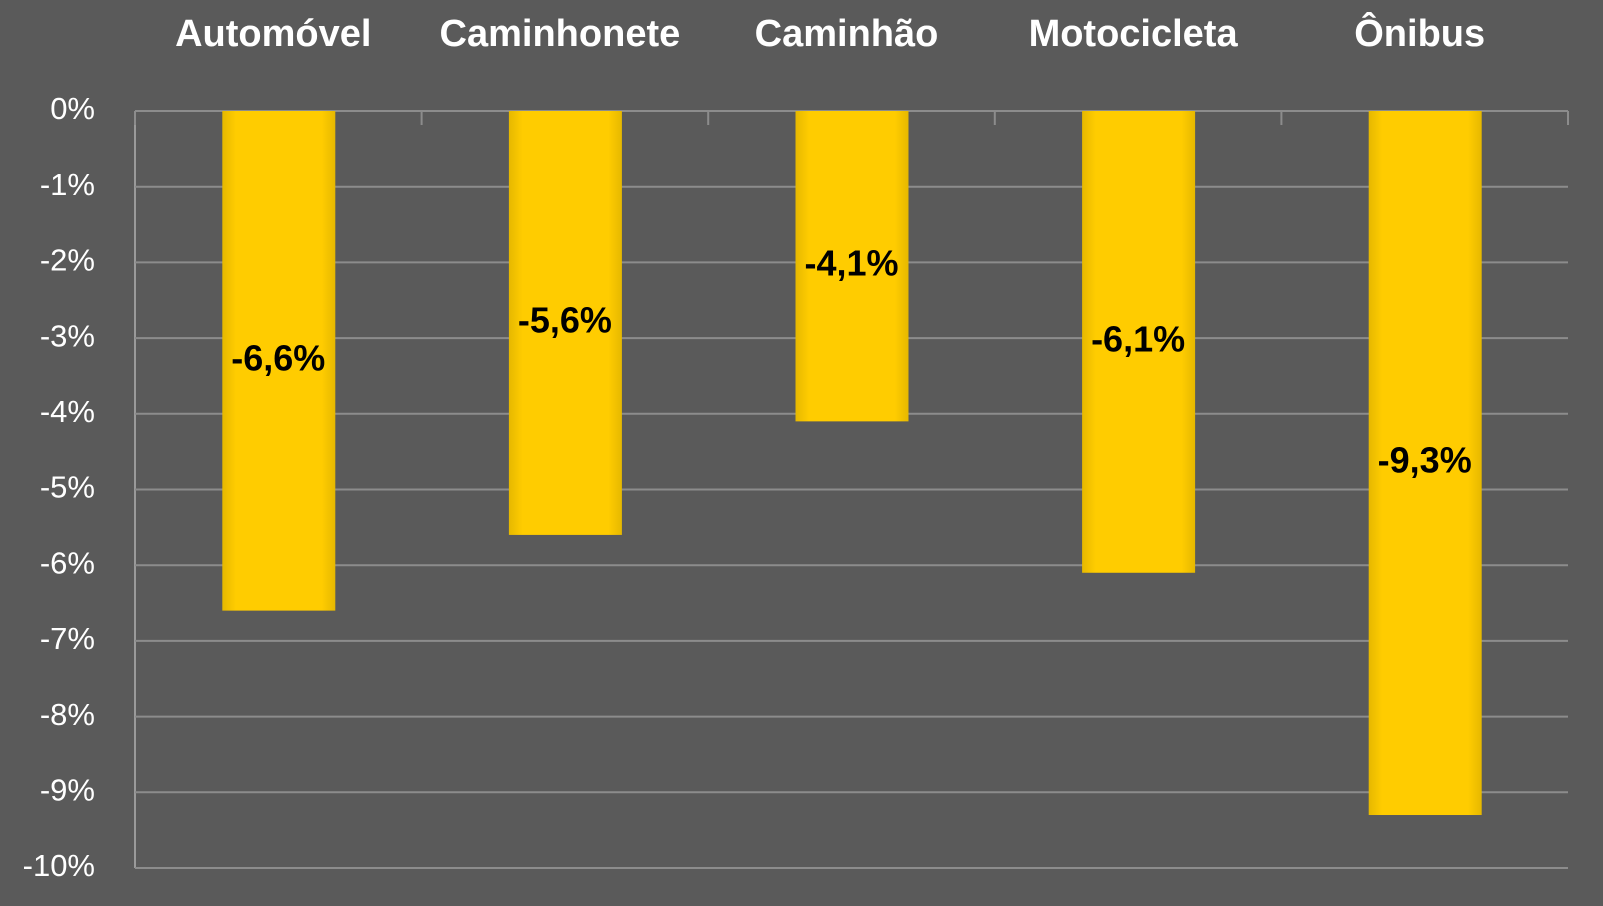 The width and height of the screenshot is (1603, 906). Describe the element at coordinates (560, 34) in the screenshot. I see `x-tick-label: Caminhonete` at that location.